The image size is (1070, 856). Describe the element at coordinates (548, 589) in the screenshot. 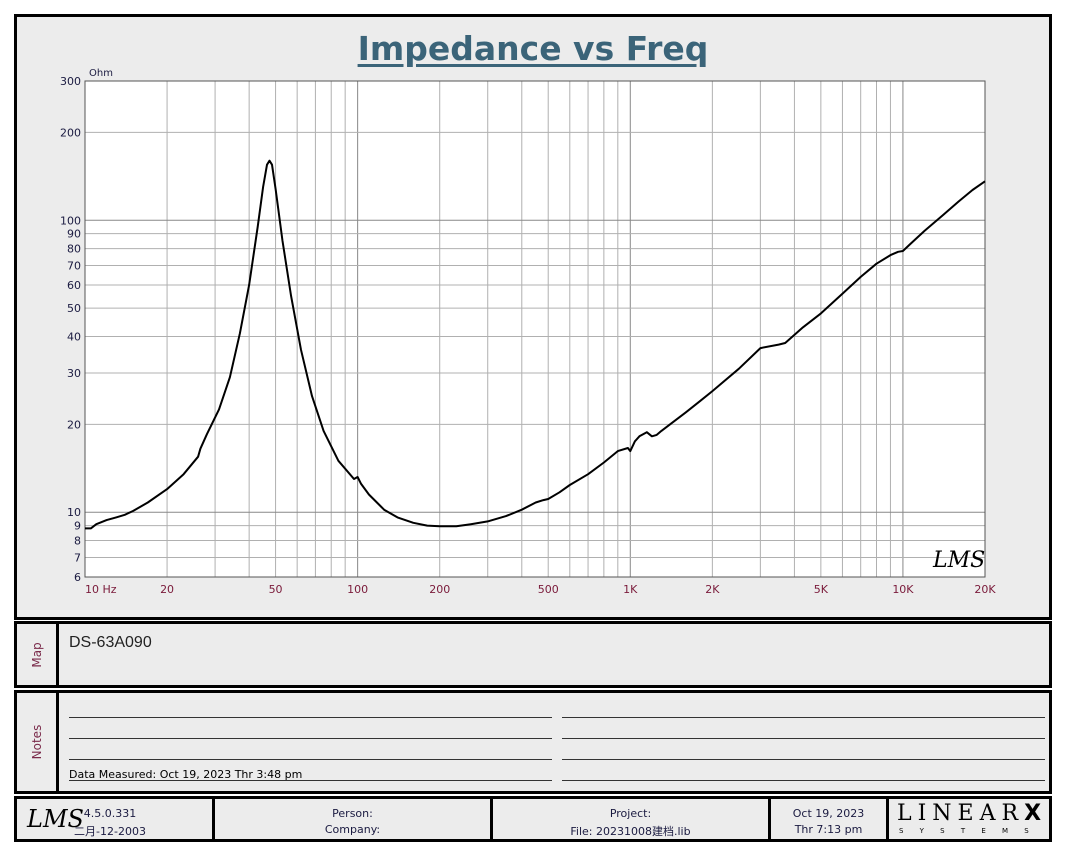

I see `x-tick-label: 500` at that location.